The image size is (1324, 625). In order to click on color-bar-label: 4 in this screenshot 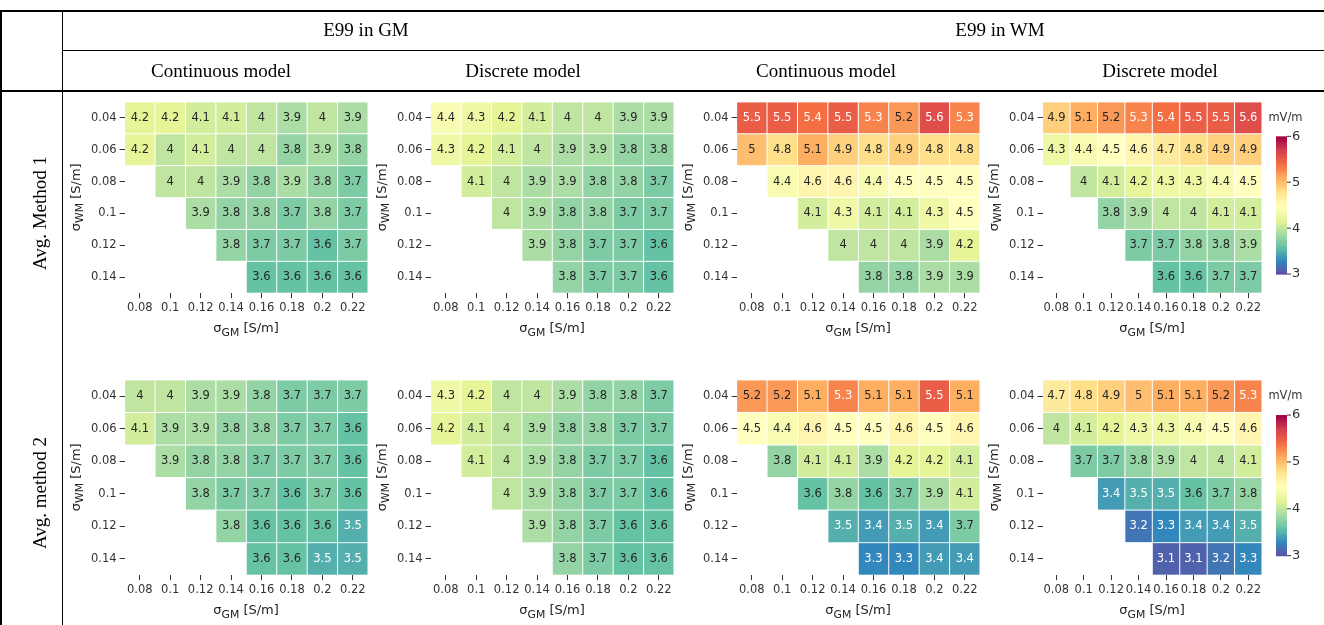, I will do `click(1296, 508)`.